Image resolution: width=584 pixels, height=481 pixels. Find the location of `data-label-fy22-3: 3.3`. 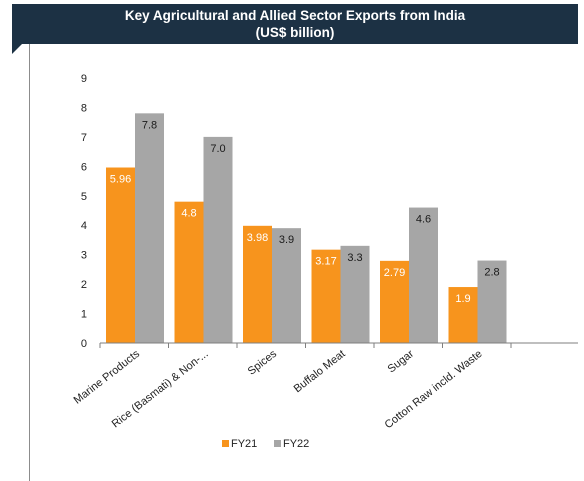

data-label-fy22-3: 3.3 is located at coordinates (354, 258).